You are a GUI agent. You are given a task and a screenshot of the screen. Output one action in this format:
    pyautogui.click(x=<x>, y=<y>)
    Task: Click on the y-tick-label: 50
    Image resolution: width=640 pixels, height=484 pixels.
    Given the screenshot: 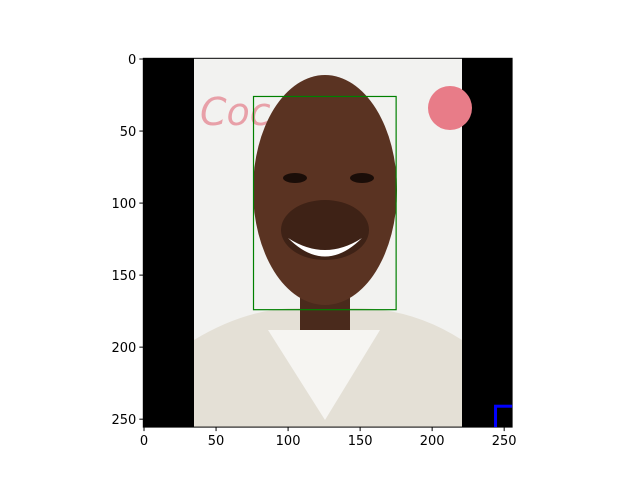 What is the action you would take?
    pyautogui.click(x=128, y=132)
    